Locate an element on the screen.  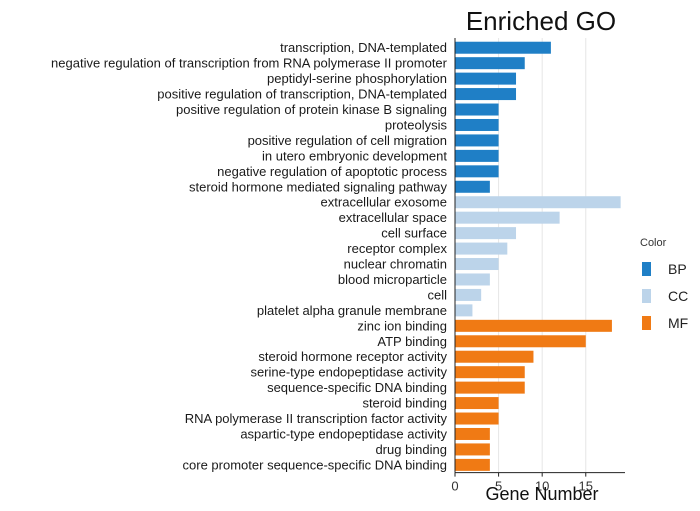
category-label-9: negative regulation of apoptotic process is located at coordinates (332, 171).